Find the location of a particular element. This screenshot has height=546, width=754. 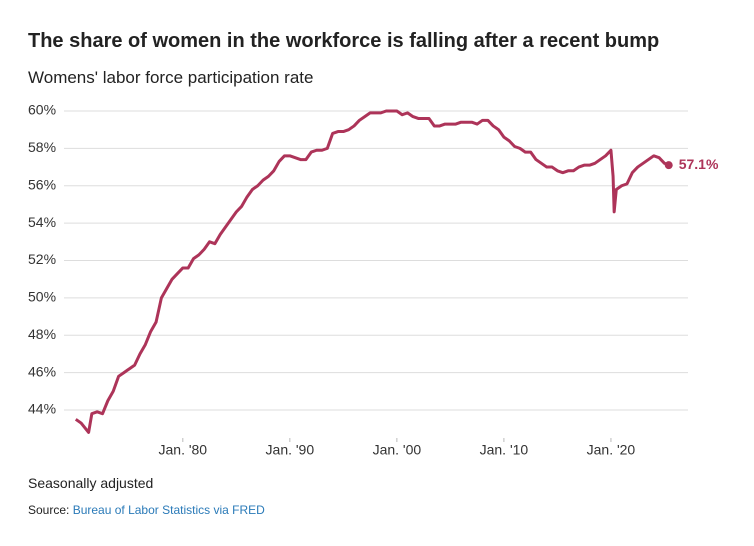

x-tick-label: Jan. '90 is located at coordinates (290, 450).